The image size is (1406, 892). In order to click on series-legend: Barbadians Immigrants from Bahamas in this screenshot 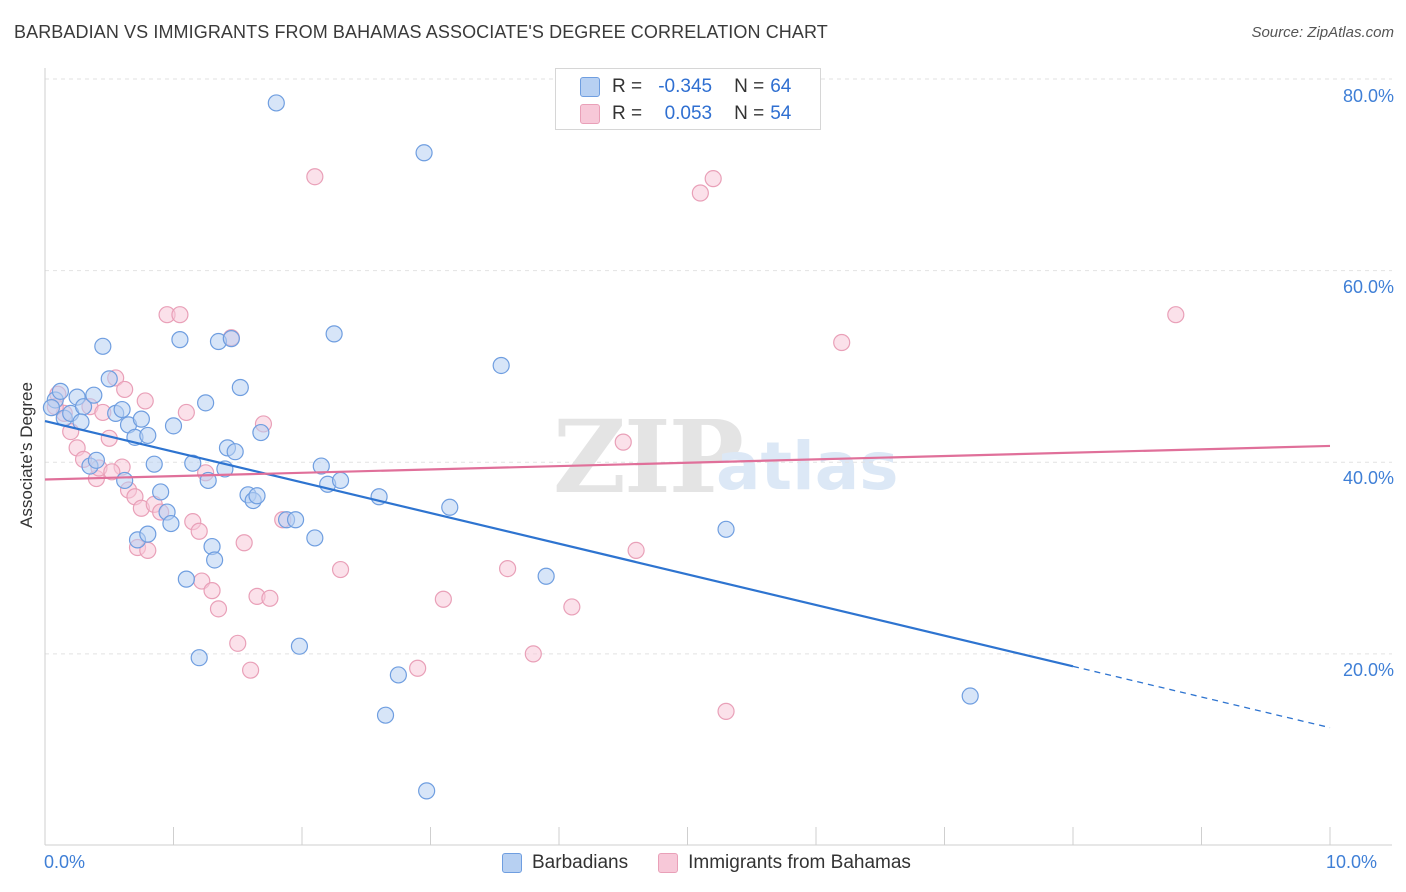, I will do `click(721, 863)`.